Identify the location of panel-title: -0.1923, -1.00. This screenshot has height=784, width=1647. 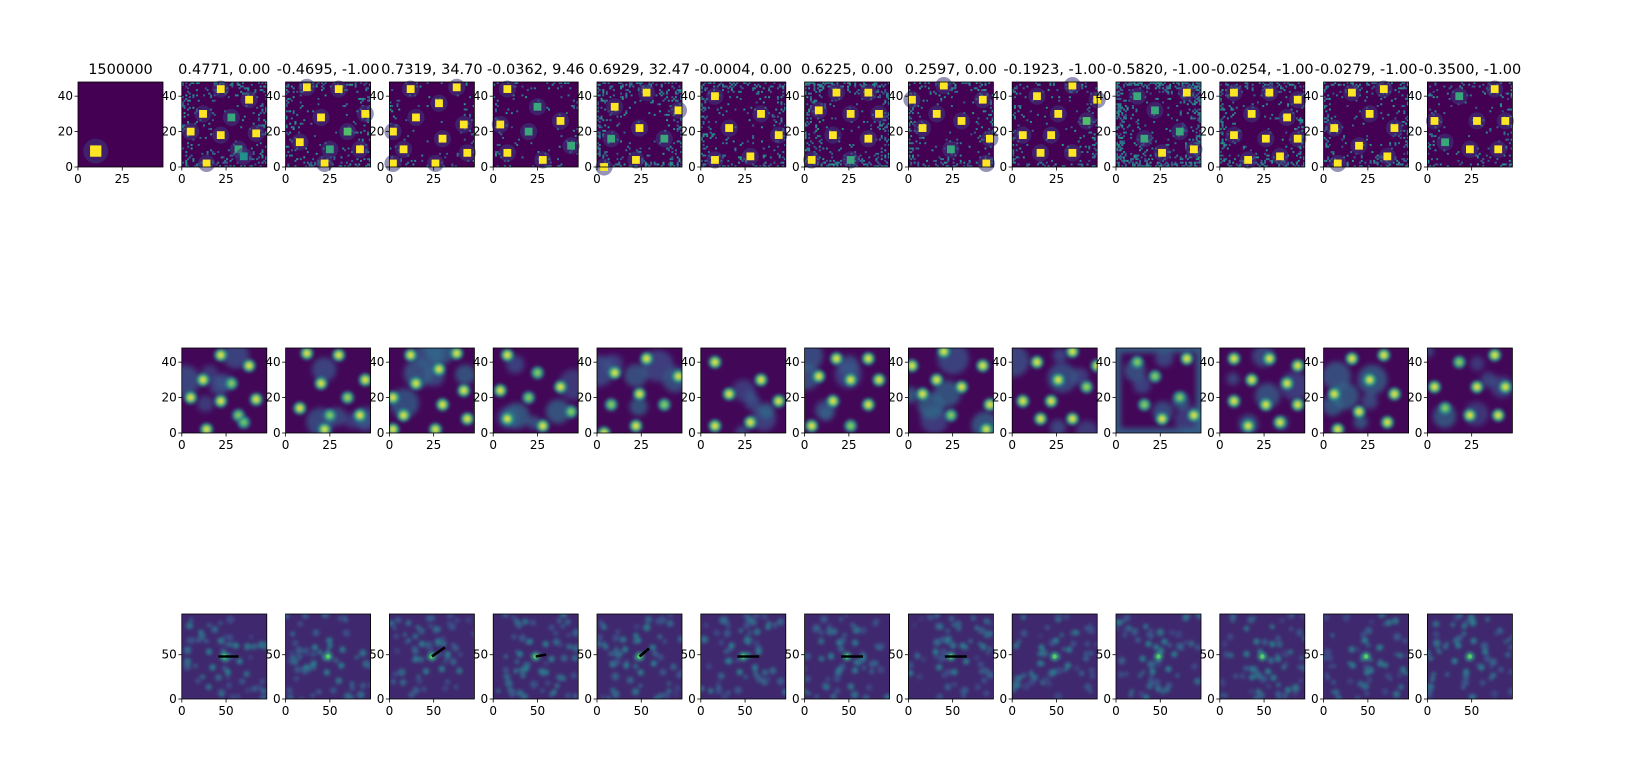
(1054, 70).